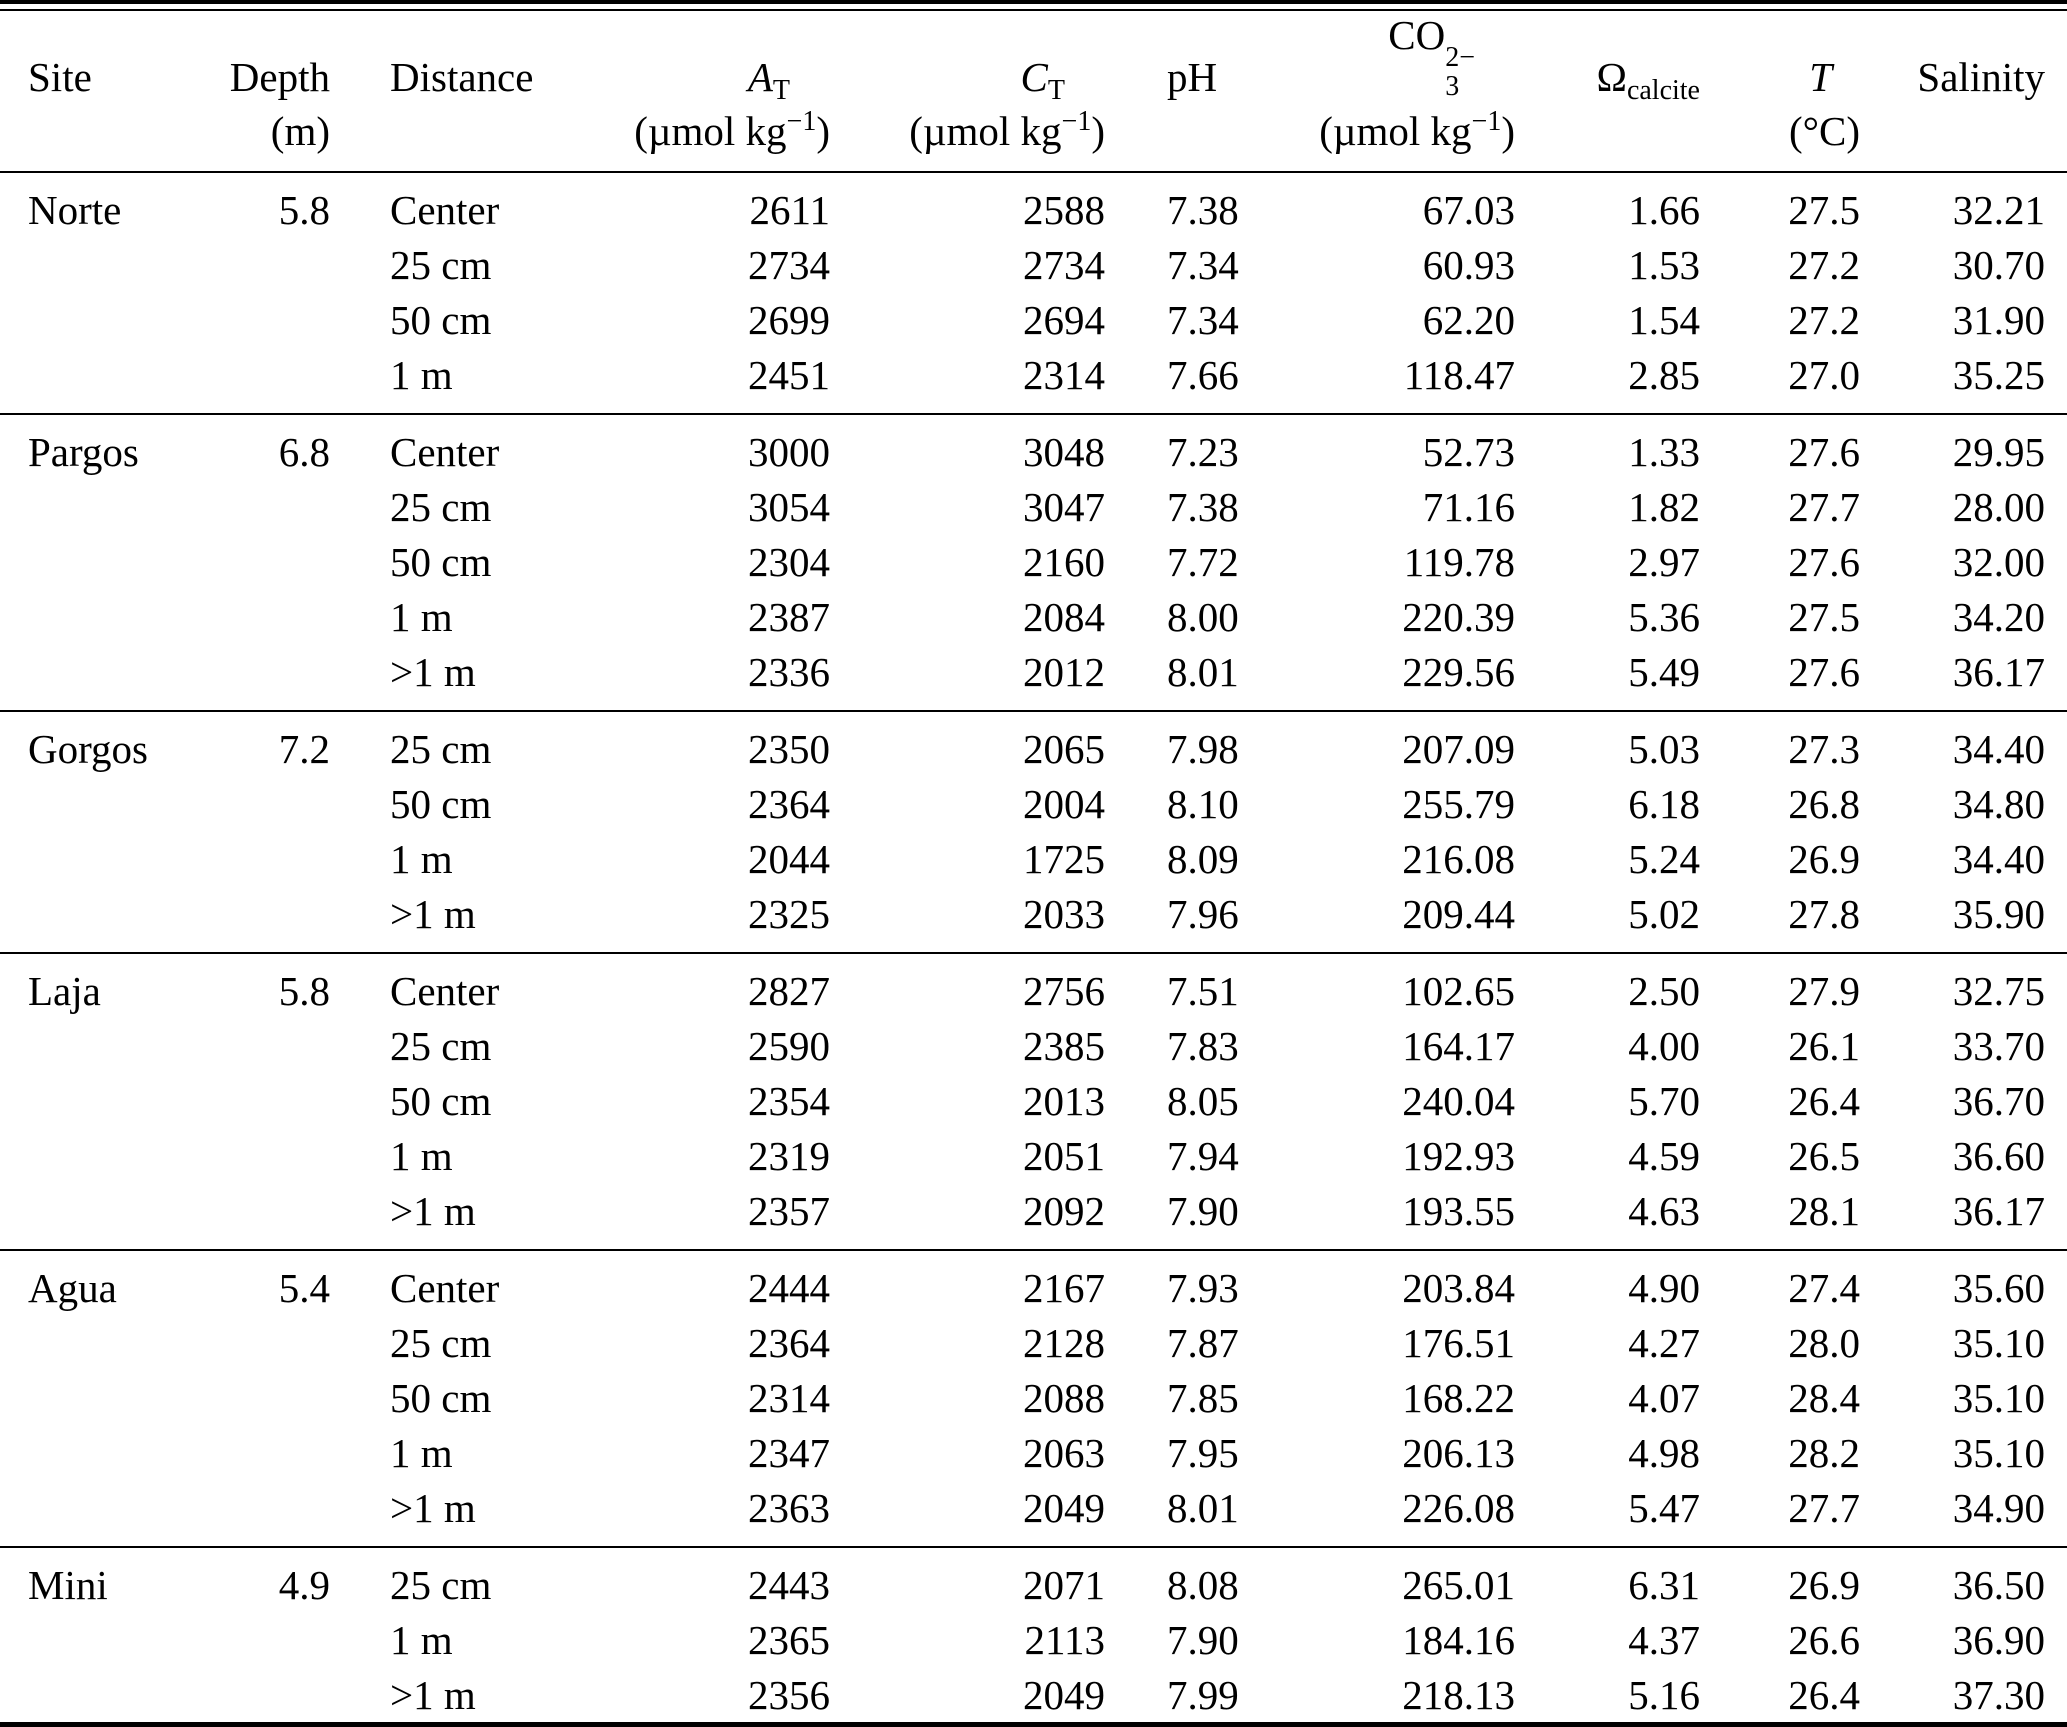 This screenshot has height=1727, width=2067. I want to click on cell-salinity: 34.90, so click(1998, 1507).